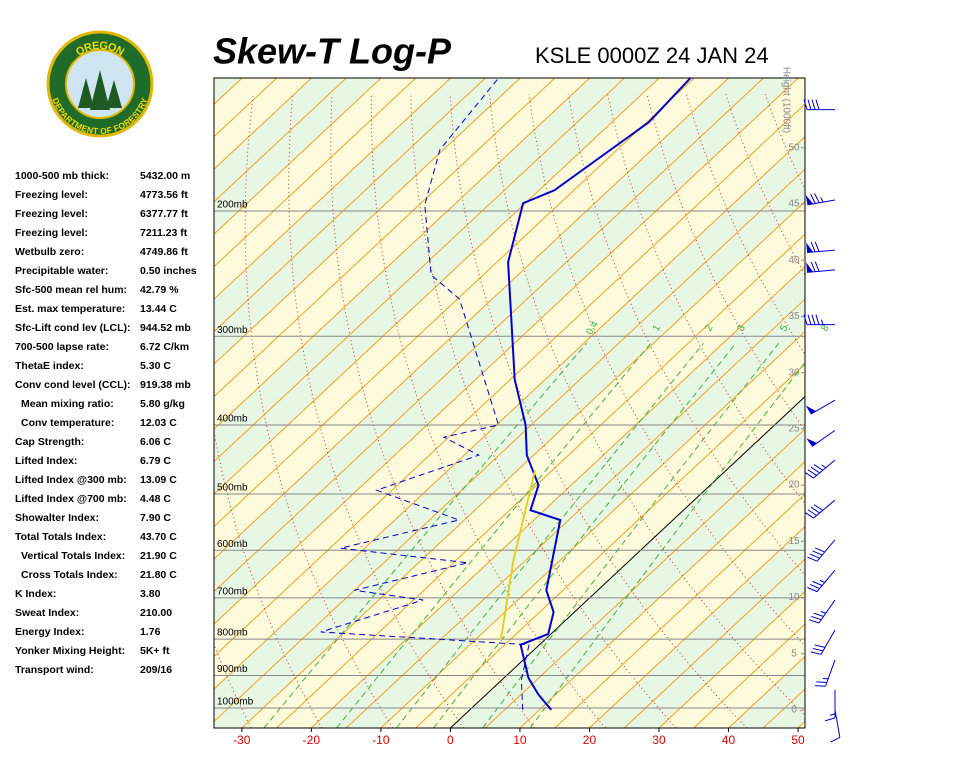  What do you see at coordinates (155, 461) in the screenshot?
I see `index-value: 6.79 C` at bounding box center [155, 461].